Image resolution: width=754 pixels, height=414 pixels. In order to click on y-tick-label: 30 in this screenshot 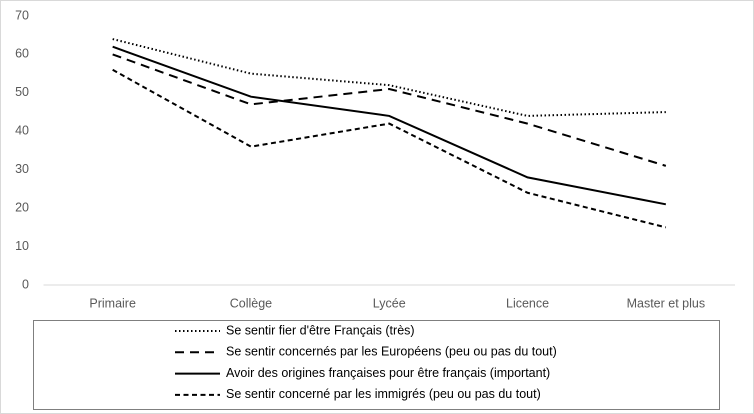, I will do `click(22, 169)`.